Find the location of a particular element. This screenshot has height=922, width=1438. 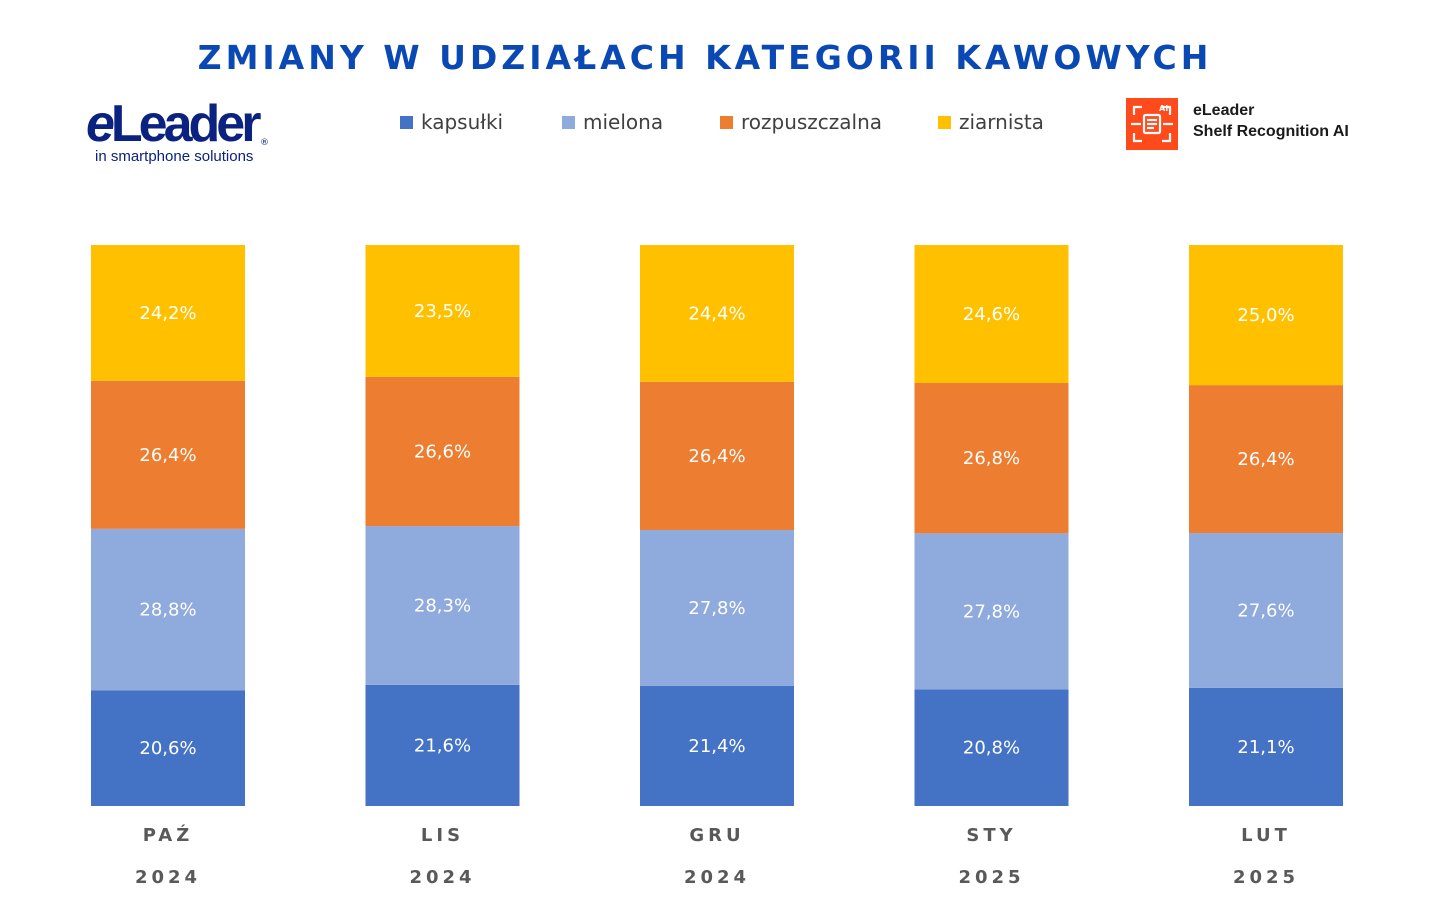

x-tick-label: PAŹ is located at coordinates (168, 835).